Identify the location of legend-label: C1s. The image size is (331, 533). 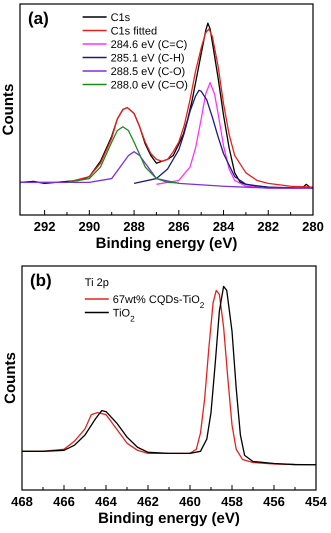
(120, 18).